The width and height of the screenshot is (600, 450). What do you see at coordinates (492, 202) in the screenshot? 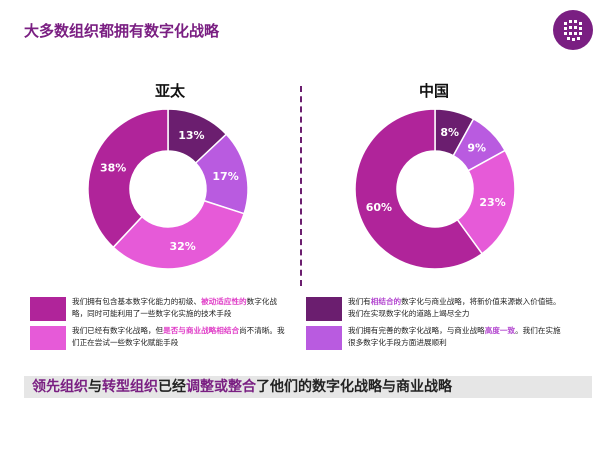
I see `slice-label: 23%` at bounding box center [492, 202].